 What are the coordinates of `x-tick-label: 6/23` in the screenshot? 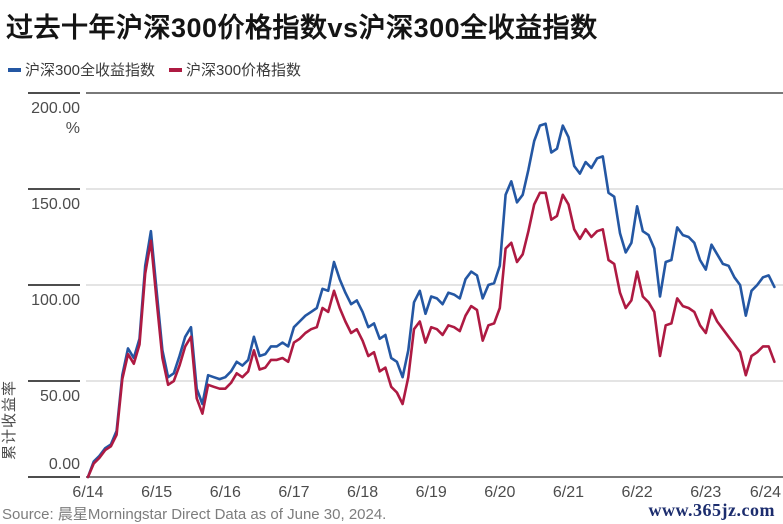 It's located at (705, 492).